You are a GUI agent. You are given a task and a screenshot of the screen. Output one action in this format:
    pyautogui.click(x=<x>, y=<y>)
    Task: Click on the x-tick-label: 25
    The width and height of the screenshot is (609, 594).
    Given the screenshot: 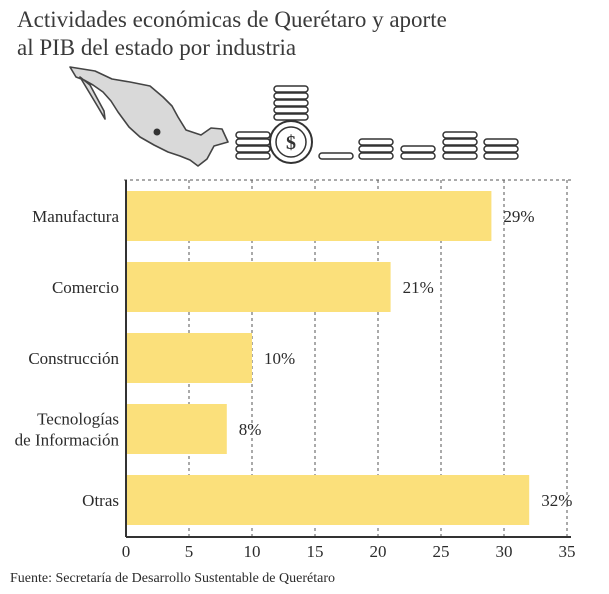 What is the action you would take?
    pyautogui.click(x=441, y=551)
    